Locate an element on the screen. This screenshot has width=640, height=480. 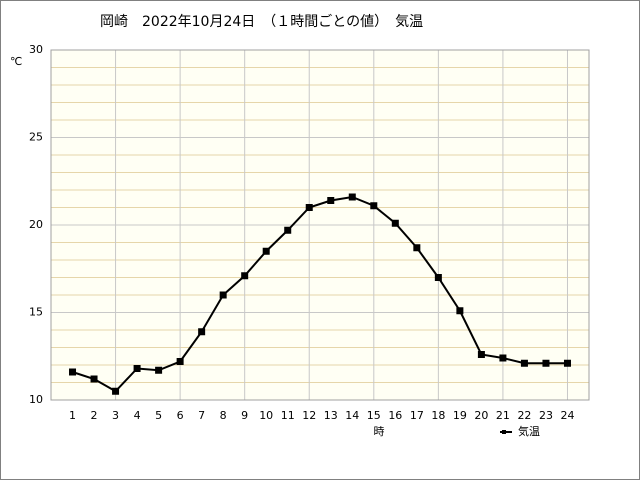
x-tick-label: 7 is located at coordinates (201, 415).